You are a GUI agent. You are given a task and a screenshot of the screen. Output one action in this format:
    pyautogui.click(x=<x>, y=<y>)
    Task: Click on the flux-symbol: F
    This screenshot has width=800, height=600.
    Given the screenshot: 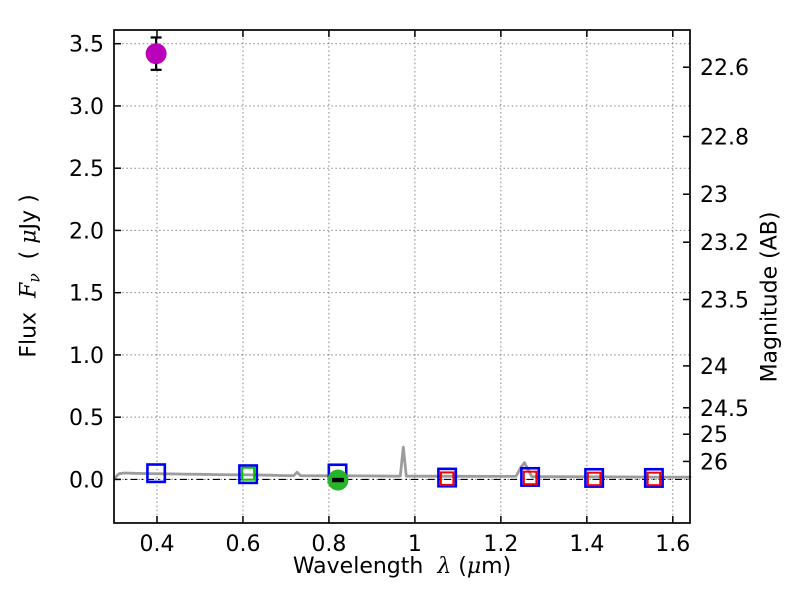 What is the action you would take?
    pyautogui.click(x=29, y=290)
    